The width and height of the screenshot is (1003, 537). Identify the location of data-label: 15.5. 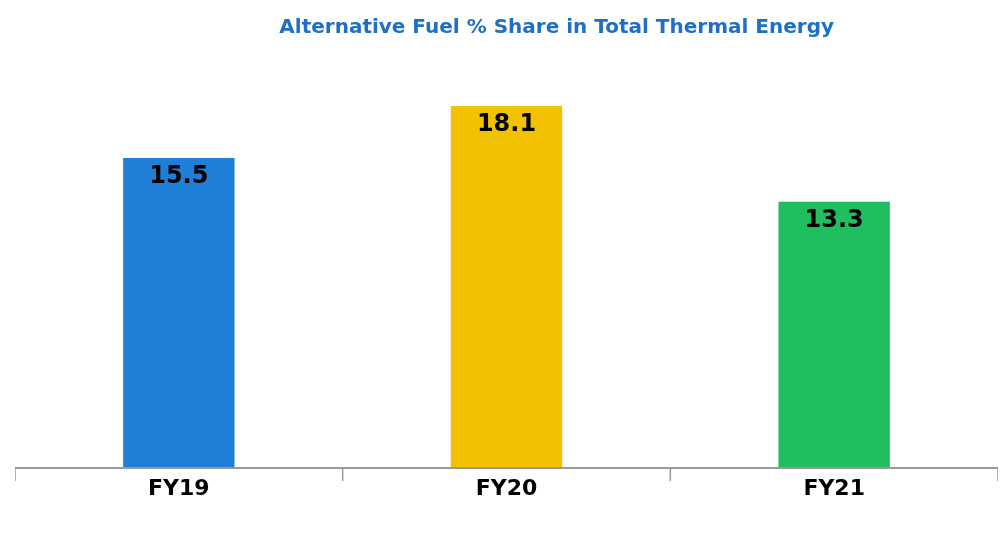
(179, 174).